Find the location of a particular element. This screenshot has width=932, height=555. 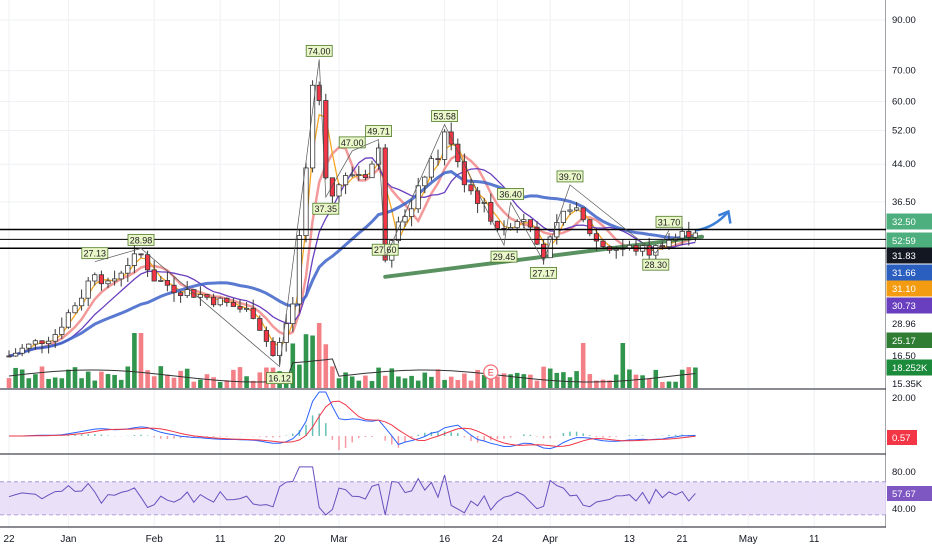

y-tick-label-2: 60.00 is located at coordinates (904, 102).